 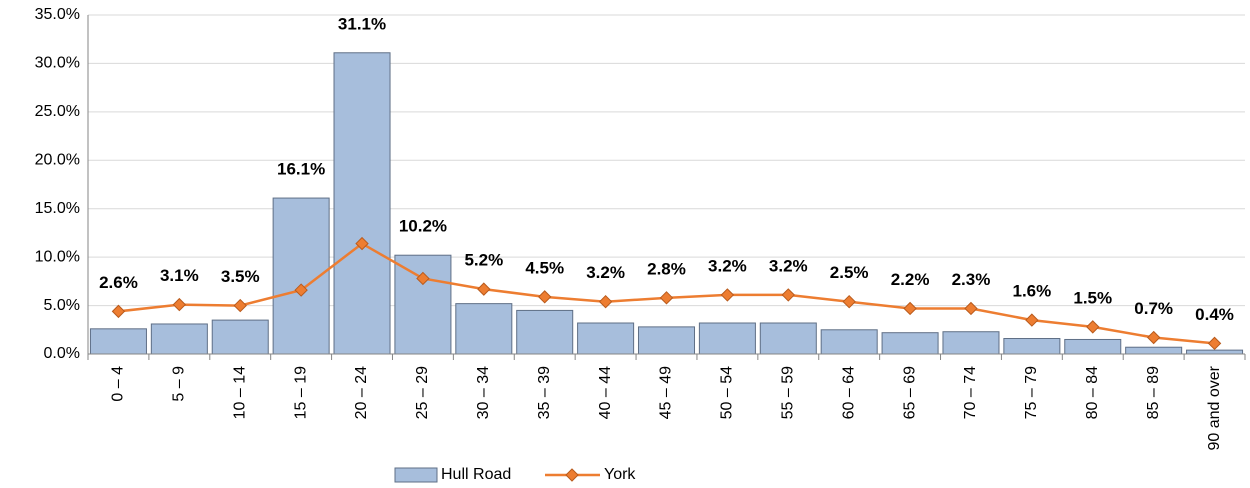 What do you see at coordinates (788, 392) in the screenshot?
I see `x-tick-label: 55 – 59` at bounding box center [788, 392].